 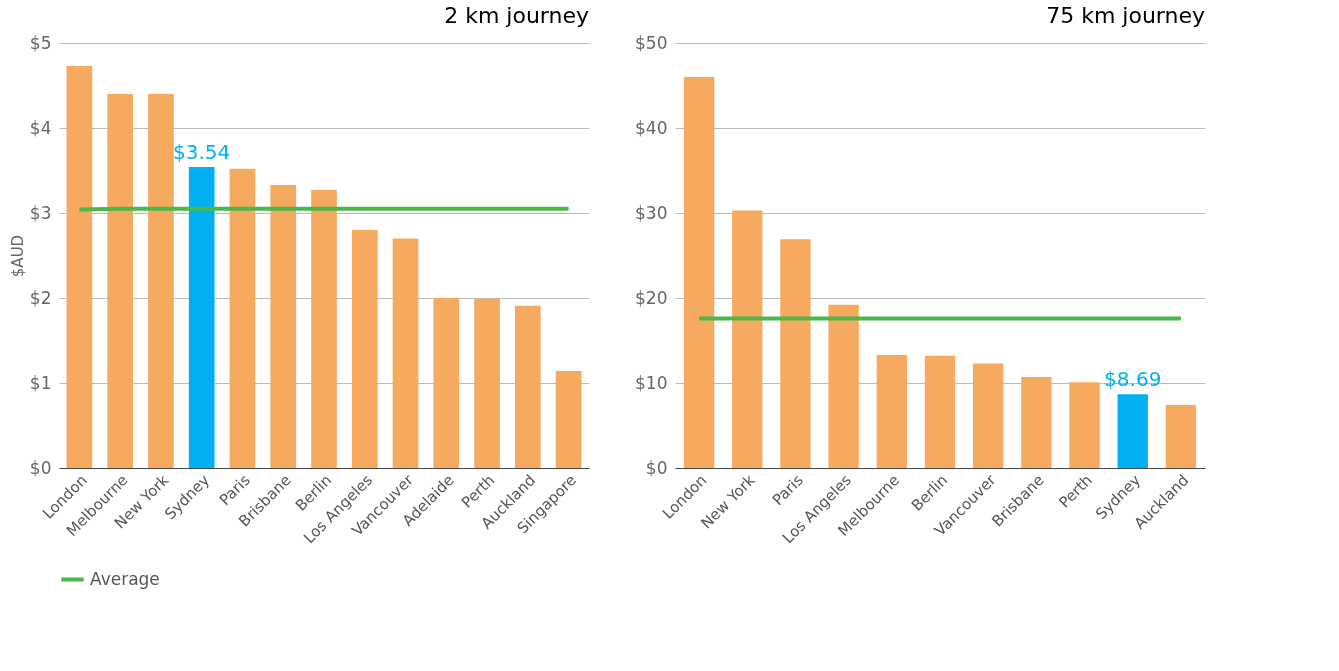 What do you see at coordinates (40, 382) in the screenshot?
I see `y-tick-label: $1` at bounding box center [40, 382].